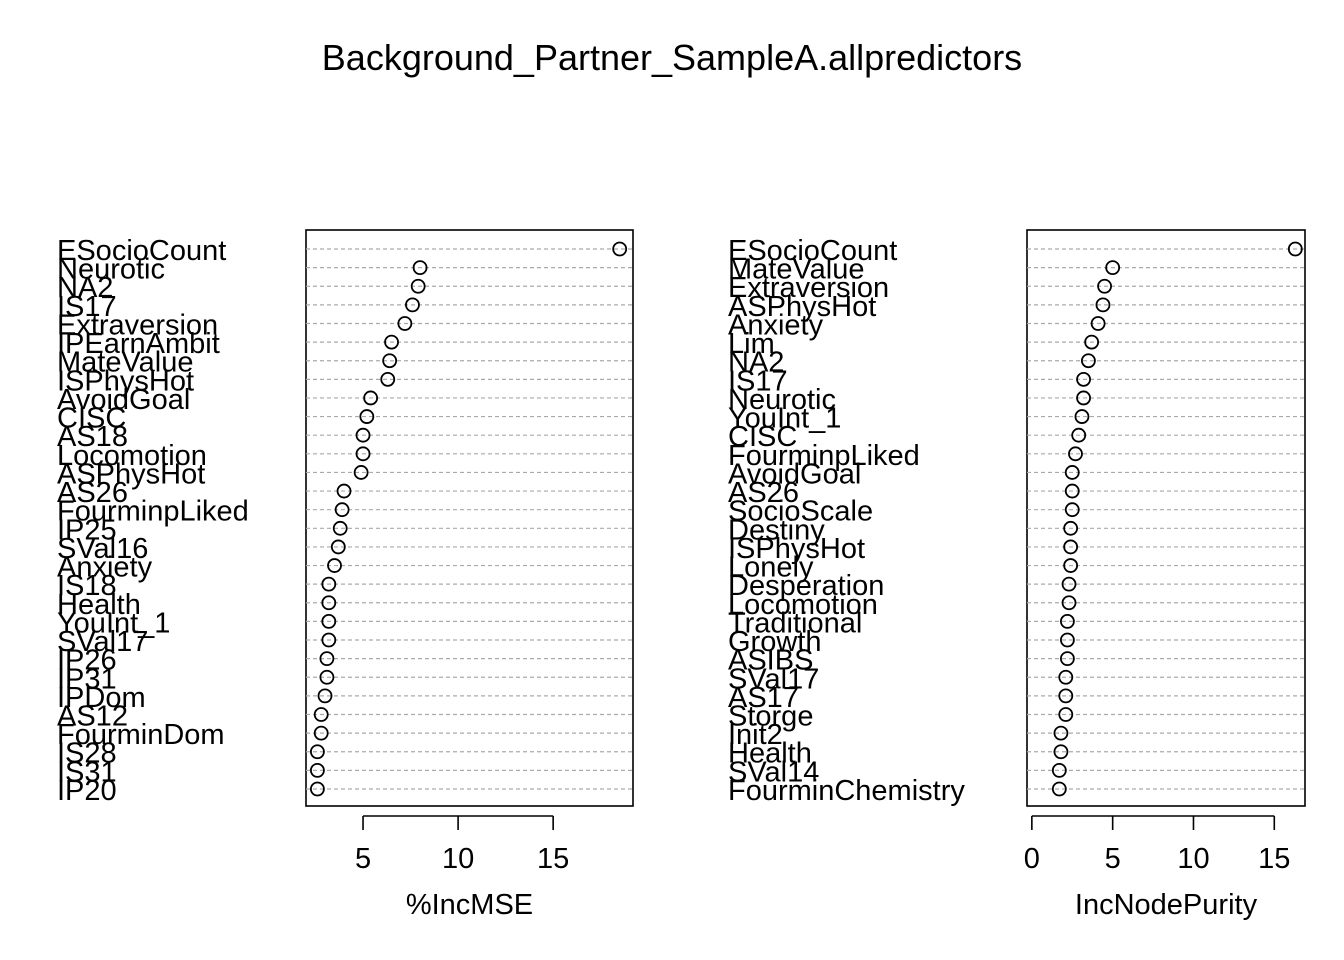 This screenshot has width=1344, height=960. What do you see at coordinates (1166, 518) in the screenshot?
I see `plot-frame` at bounding box center [1166, 518].